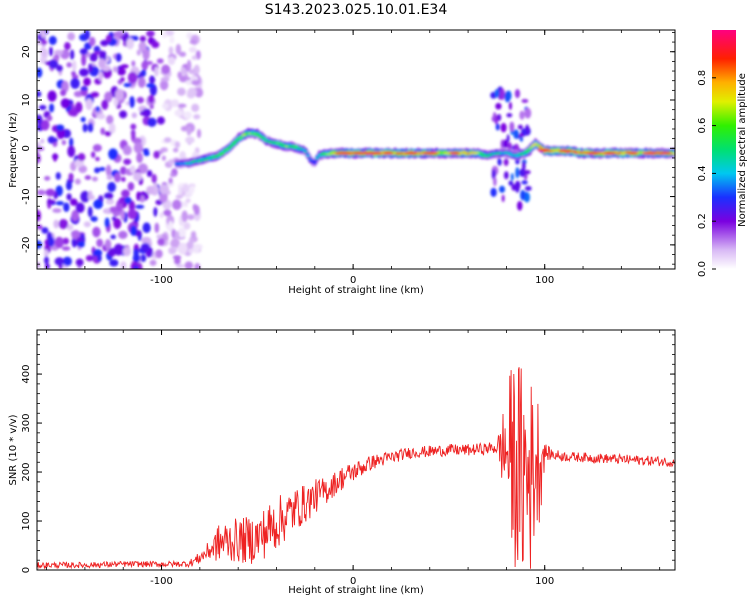 Image resolution: width=750 pixels, height=600 pixels. Describe the element at coordinates (353, 581) in the screenshot. I see `x-tick-label: 0` at that location.